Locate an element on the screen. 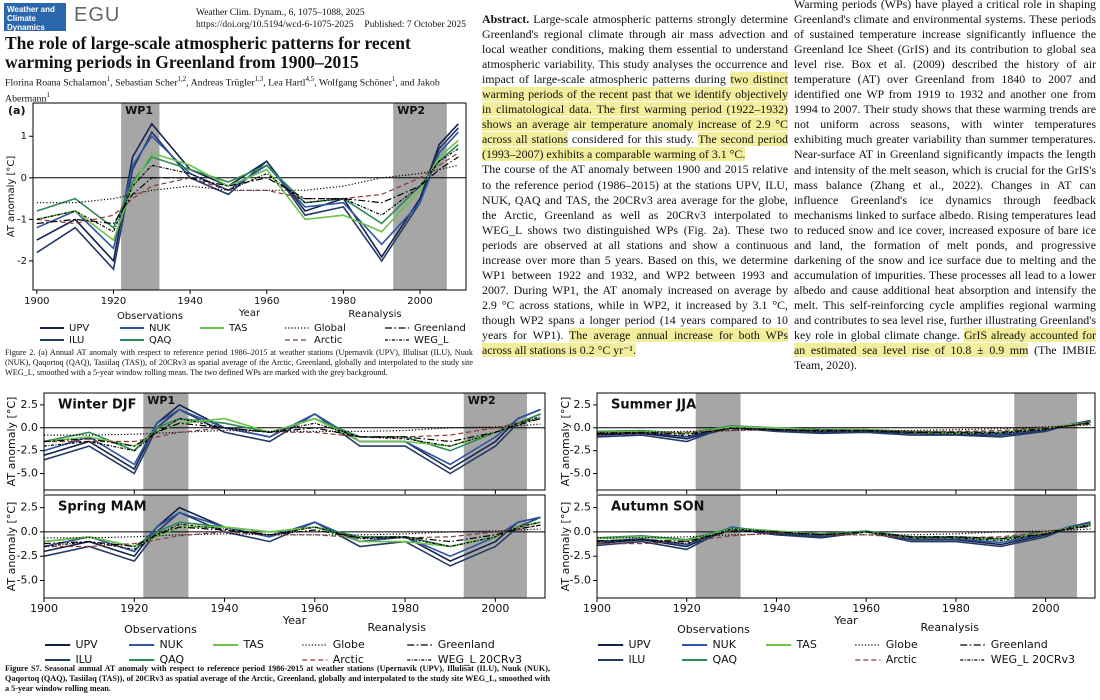 This screenshot has width=1100, height=700. panel-title: Spring MAM is located at coordinates (102, 507).